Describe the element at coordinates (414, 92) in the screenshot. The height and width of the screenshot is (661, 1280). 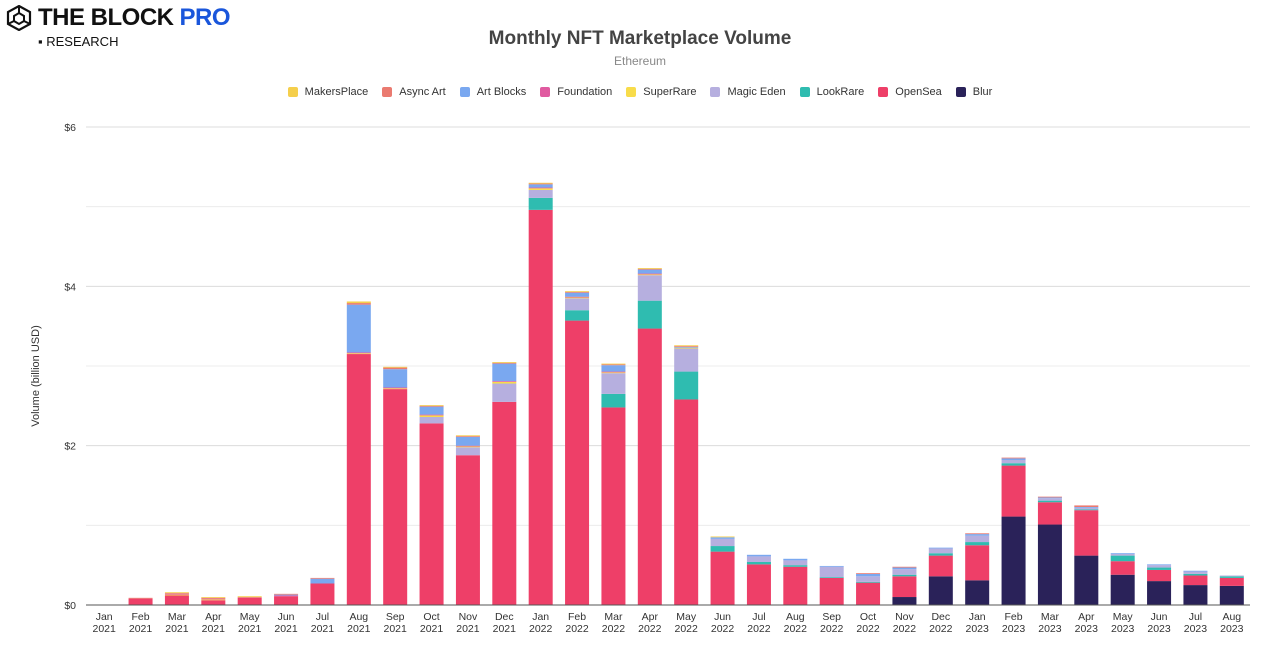
I see `legend-item-async-art: Async Art` at that location.